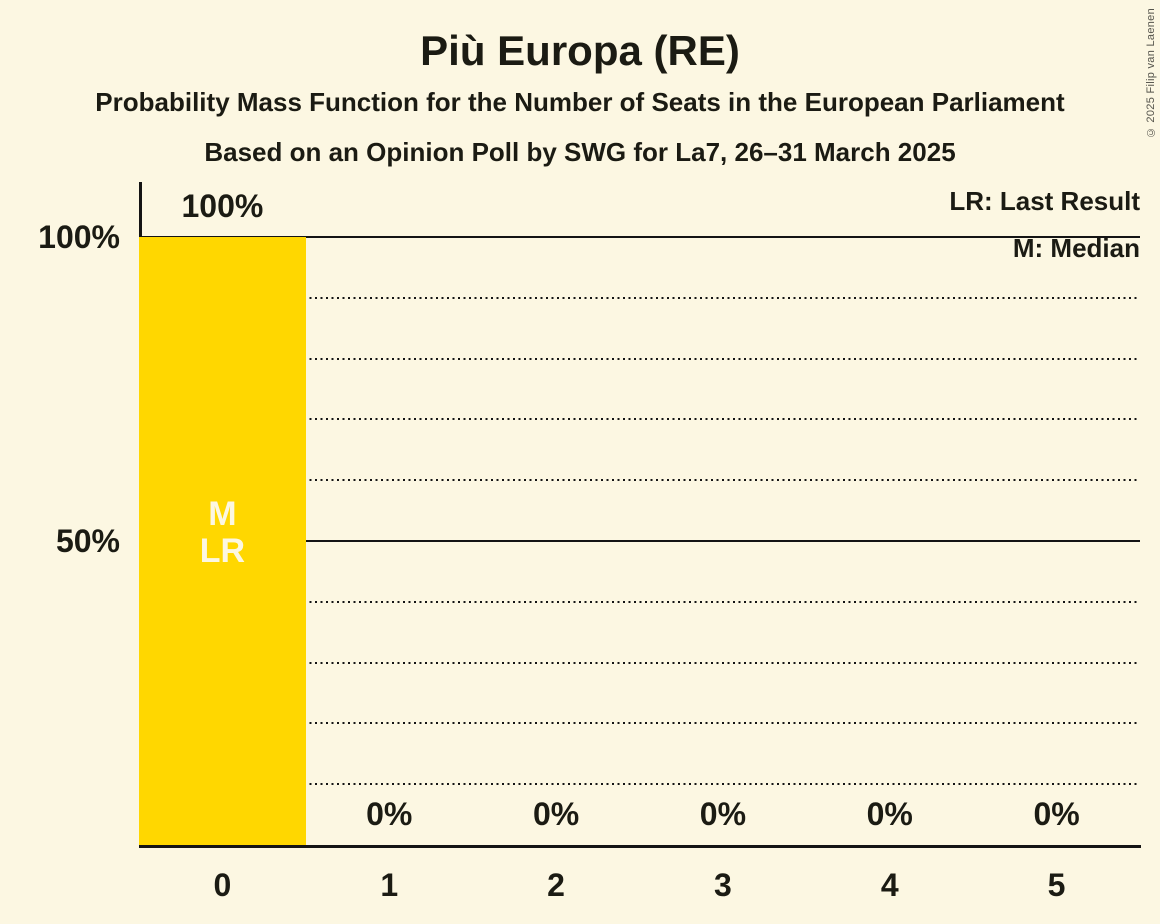 Image resolution: width=1160 pixels, height=924 pixels. What do you see at coordinates (389, 814) in the screenshot?
I see `value-label-seats-1: 0%` at bounding box center [389, 814].